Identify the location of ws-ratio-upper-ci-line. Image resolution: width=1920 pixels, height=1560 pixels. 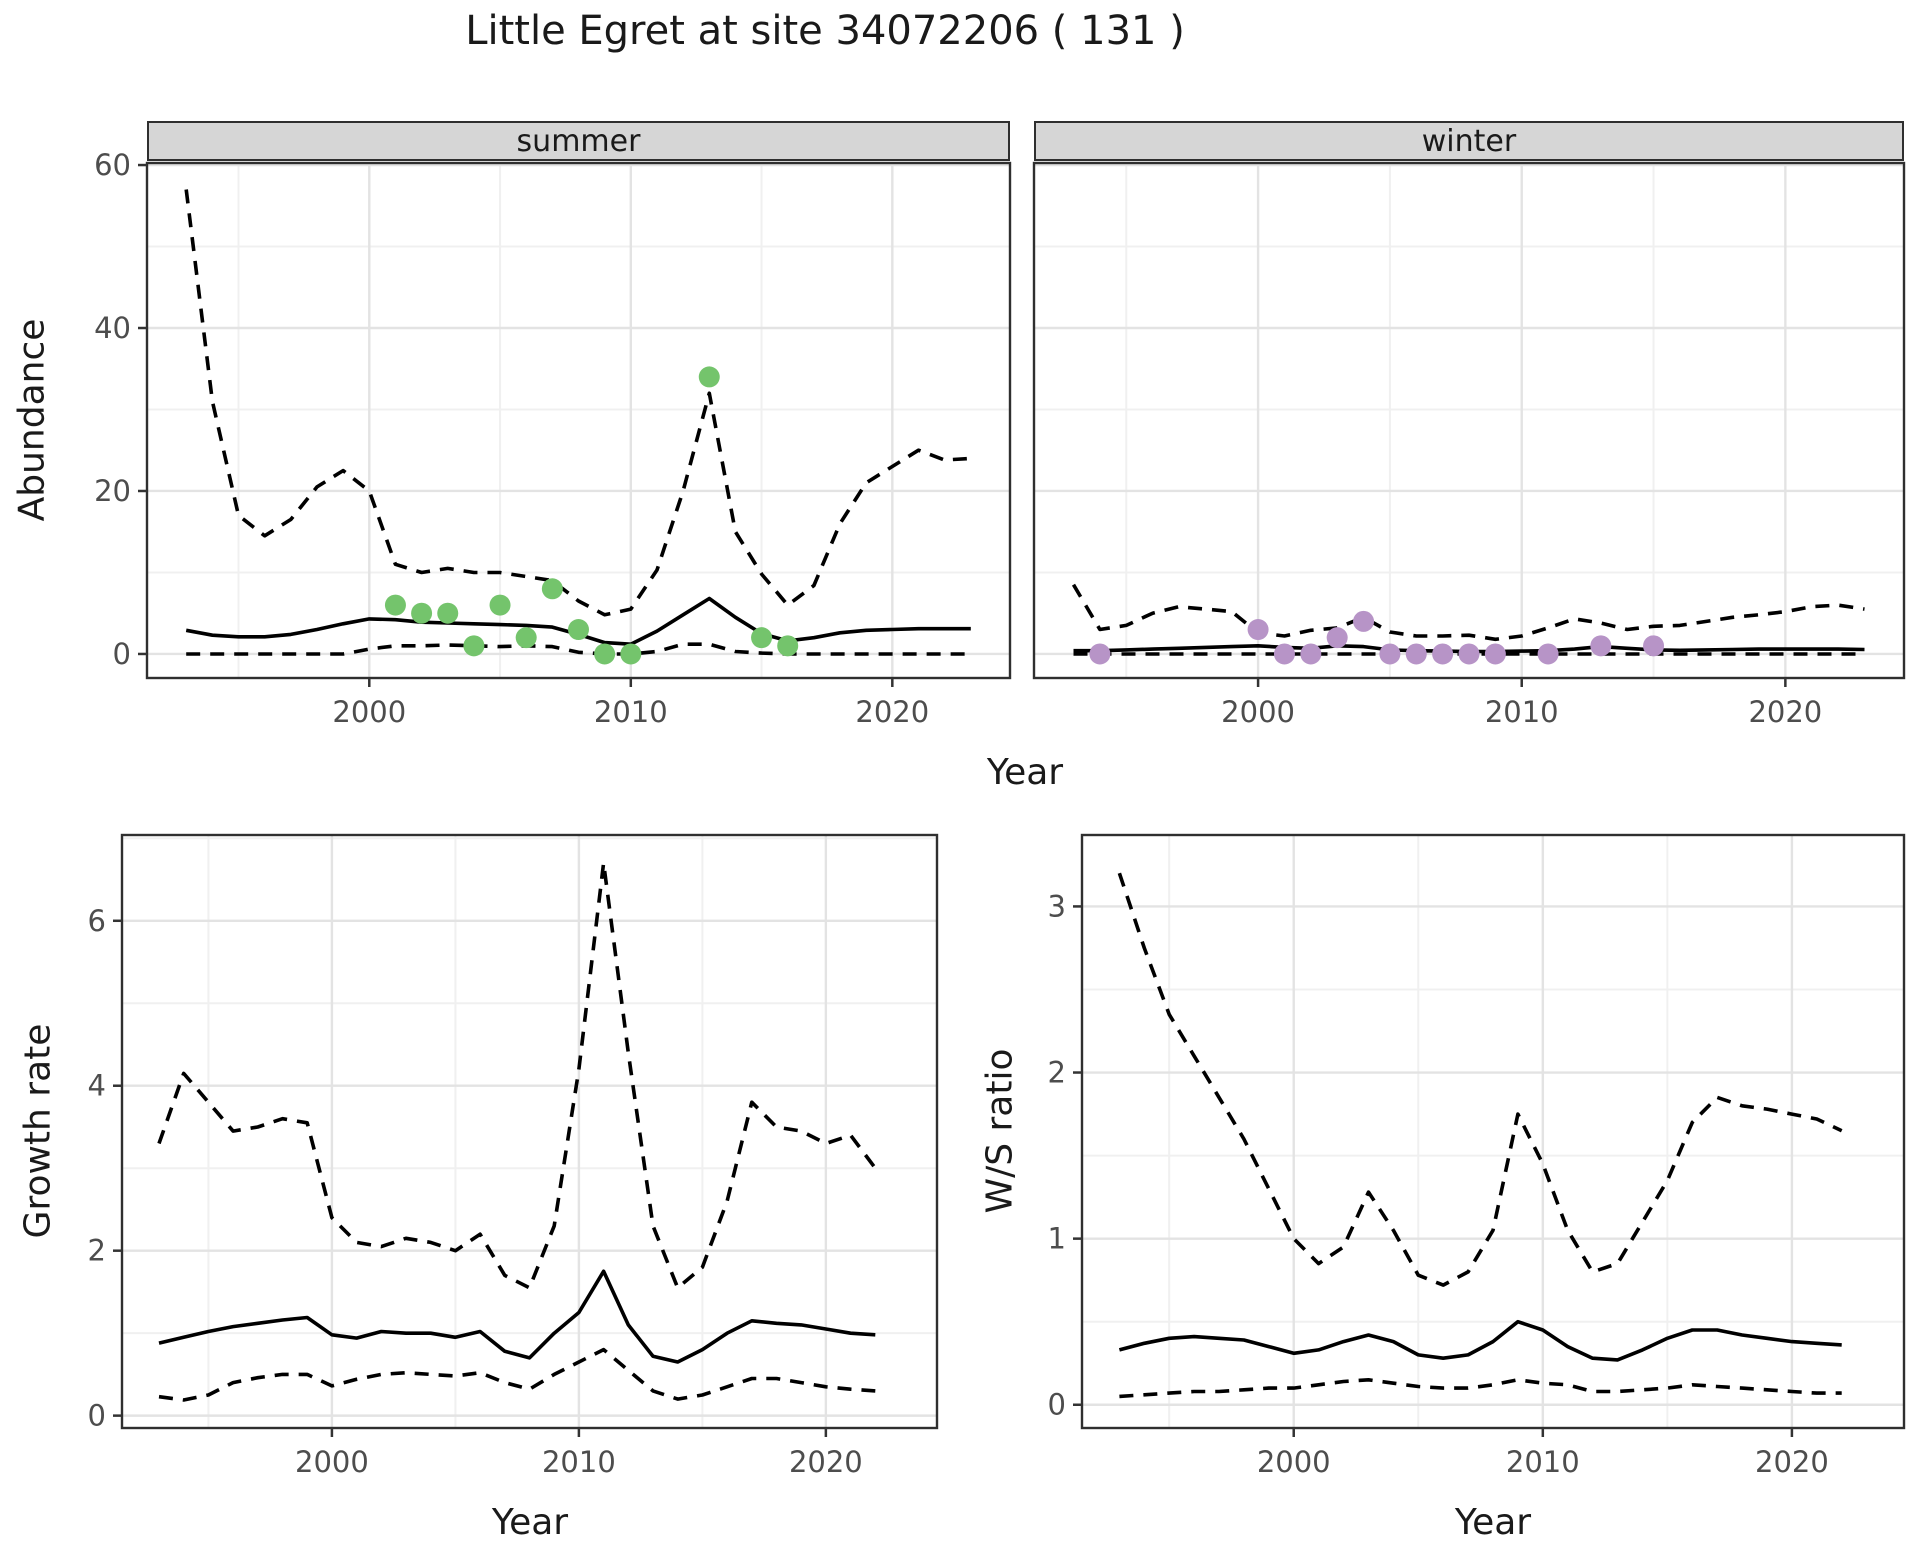
(1480, 1079).